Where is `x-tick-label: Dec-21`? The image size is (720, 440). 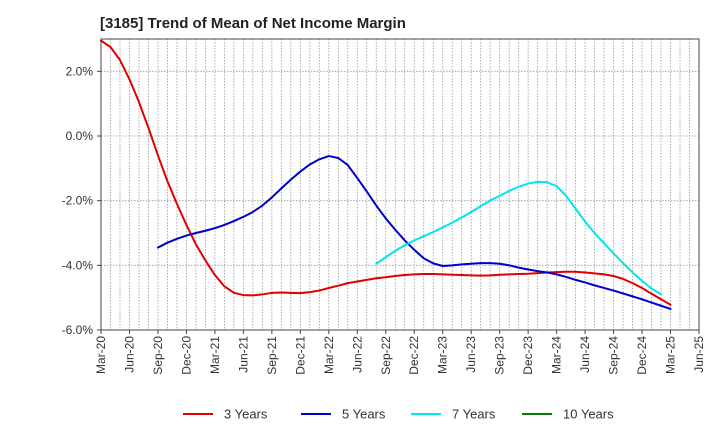
x-tick-label: Dec-21 is located at coordinates (300, 355).